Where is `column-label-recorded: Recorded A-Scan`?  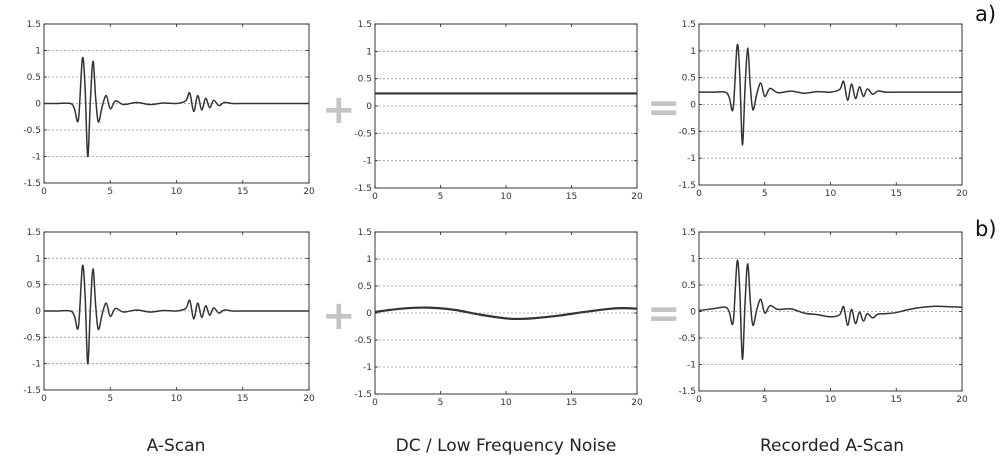
column-label-recorded: Recorded A-Scan is located at coordinates (832, 446).